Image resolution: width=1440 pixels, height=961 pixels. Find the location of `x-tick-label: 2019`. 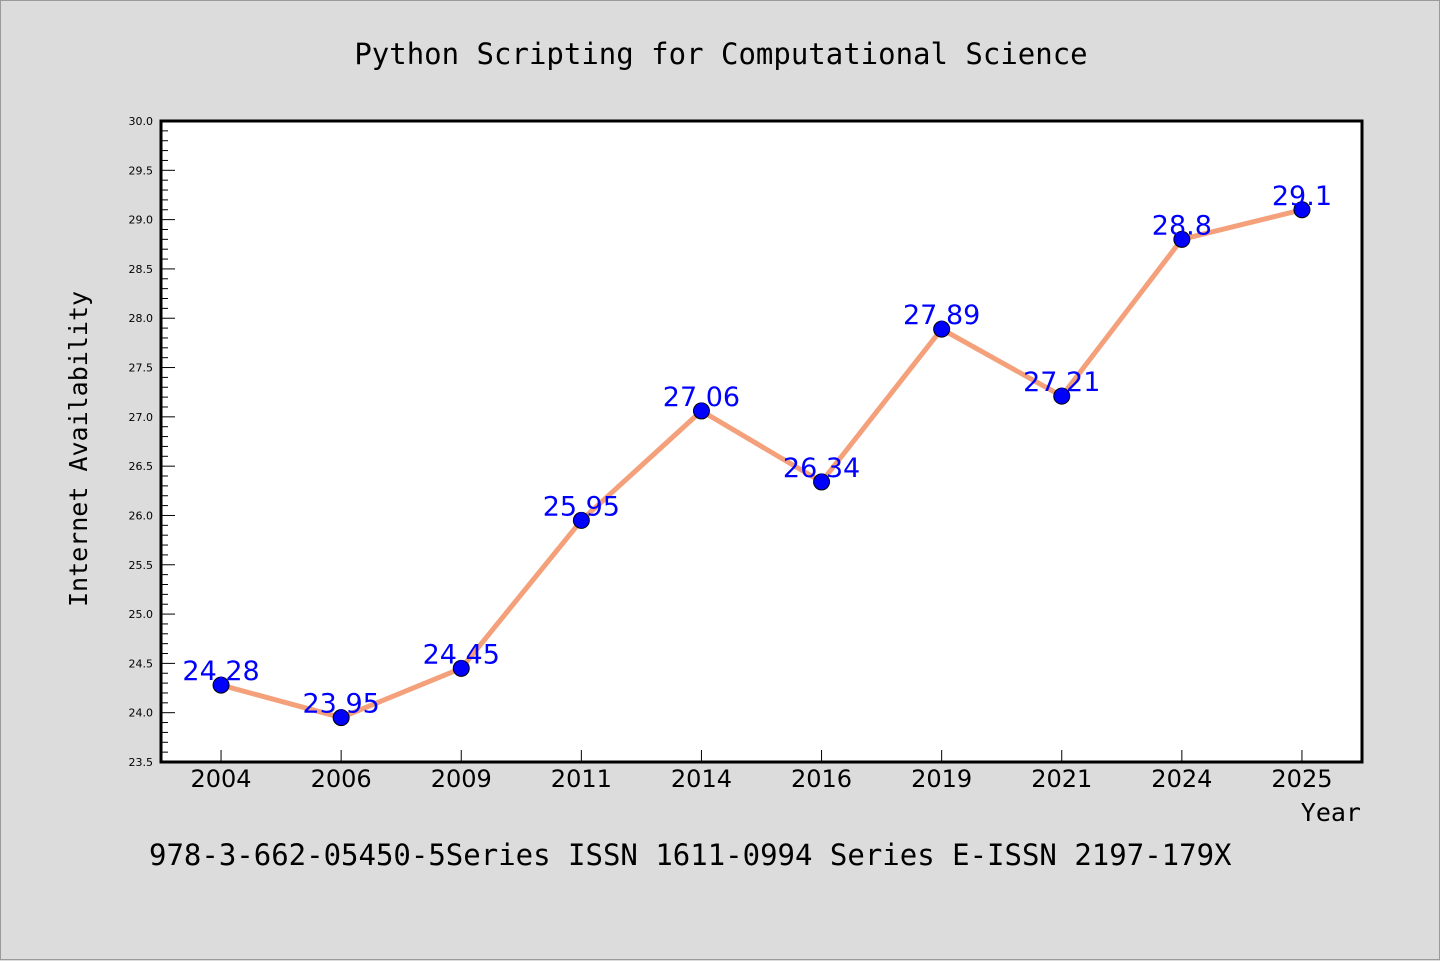

x-tick-label: 2019 is located at coordinates (941, 779).